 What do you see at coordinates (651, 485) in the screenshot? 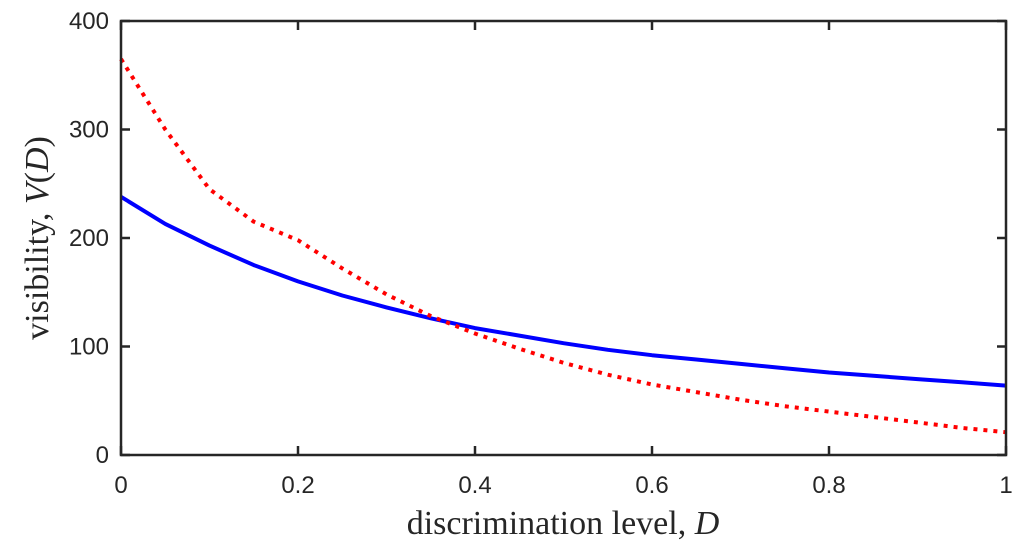
I see `x-tick-label: 0.6` at bounding box center [651, 485].